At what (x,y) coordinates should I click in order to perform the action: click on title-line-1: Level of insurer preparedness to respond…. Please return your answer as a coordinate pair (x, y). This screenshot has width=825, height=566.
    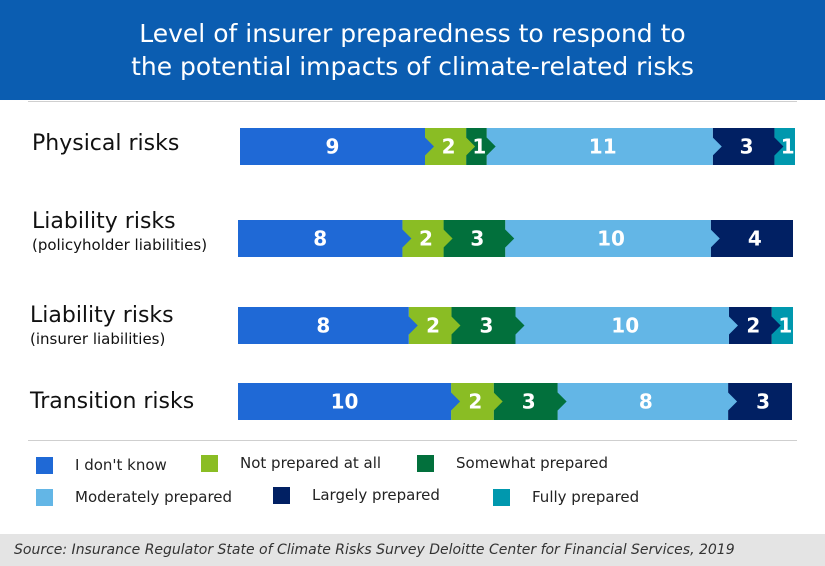
    Looking at the image, I should click on (412, 33).